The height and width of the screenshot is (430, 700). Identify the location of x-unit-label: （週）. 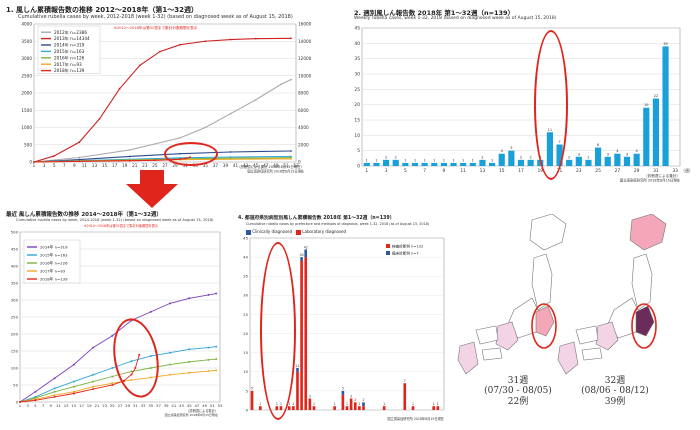
(687, 170).